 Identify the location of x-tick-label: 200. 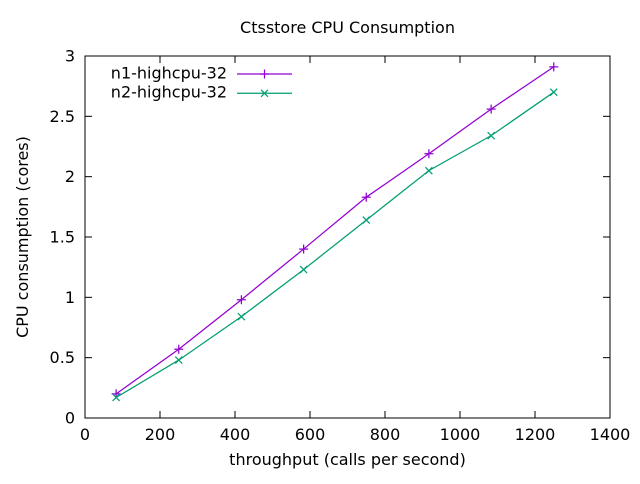
(160, 434).